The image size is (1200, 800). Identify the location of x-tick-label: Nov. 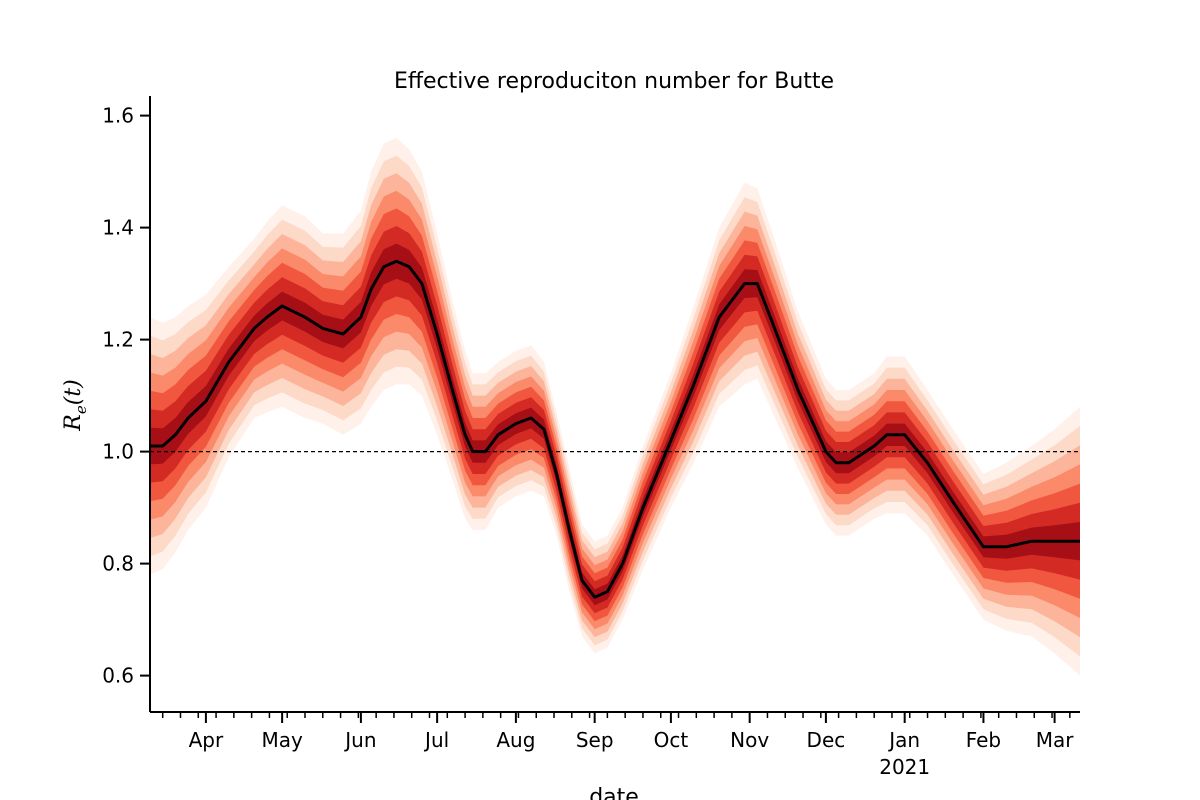
(749, 740).